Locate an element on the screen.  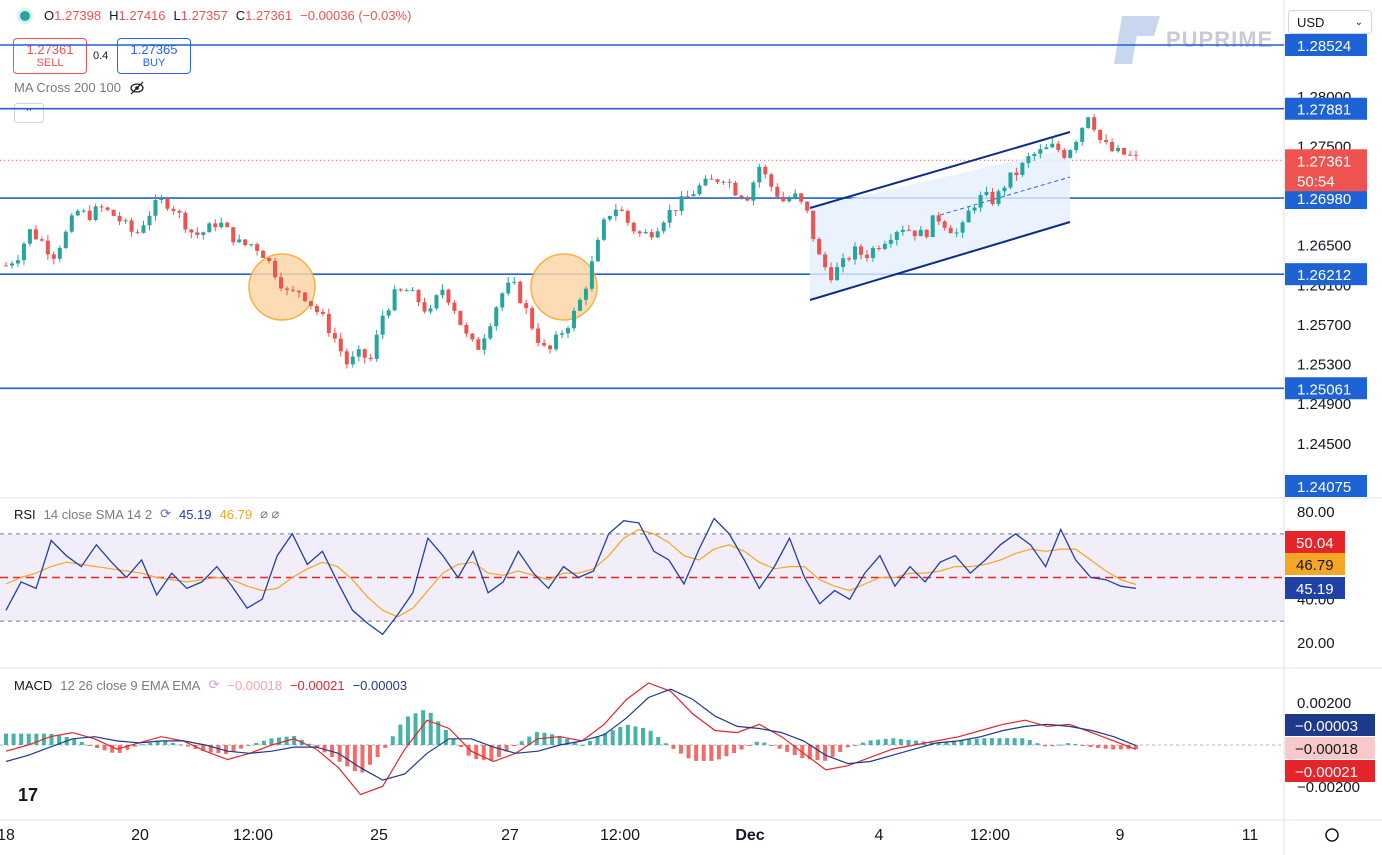
rsi-sma-line is located at coordinates (571, 573).